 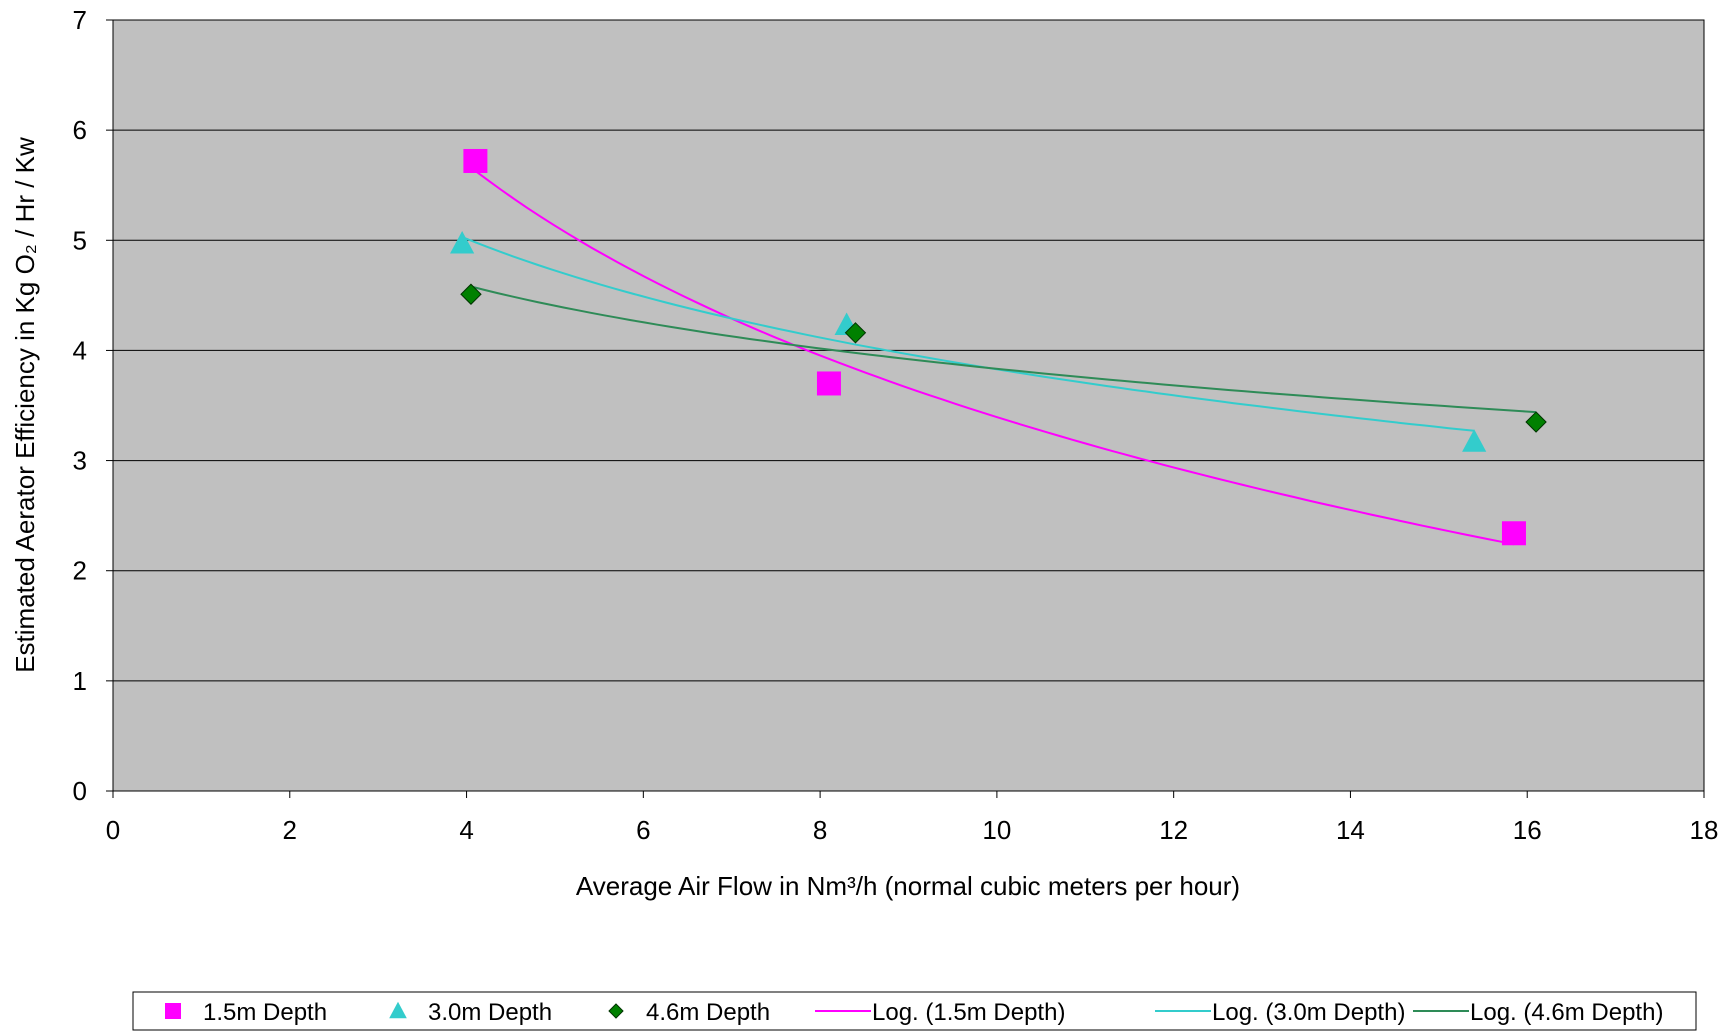 What do you see at coordinates (466, 830) in the screenshot?
I see `x-tick-label: 4` at bounding box center [466, 830].